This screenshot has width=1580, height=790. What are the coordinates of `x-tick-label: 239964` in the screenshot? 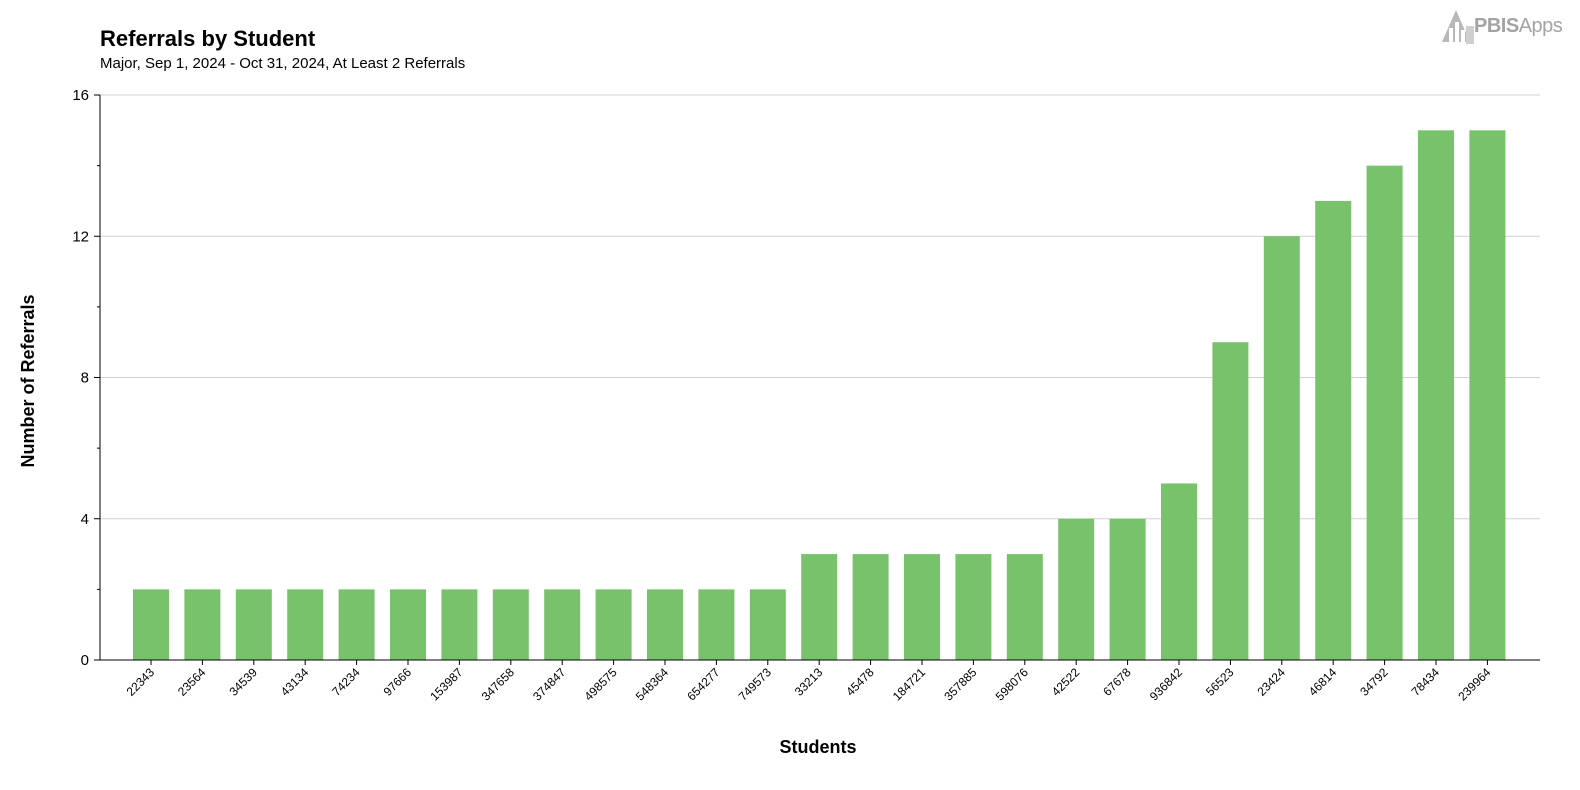 It's located at (1474, 684).